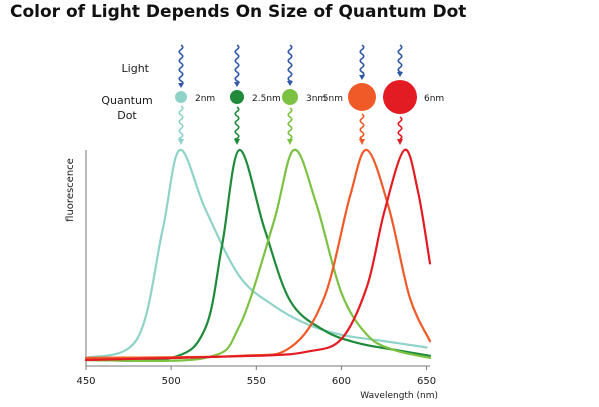 This screenshot has width=599, height=407. I want to click on light-label: Light, so click(136, 68).